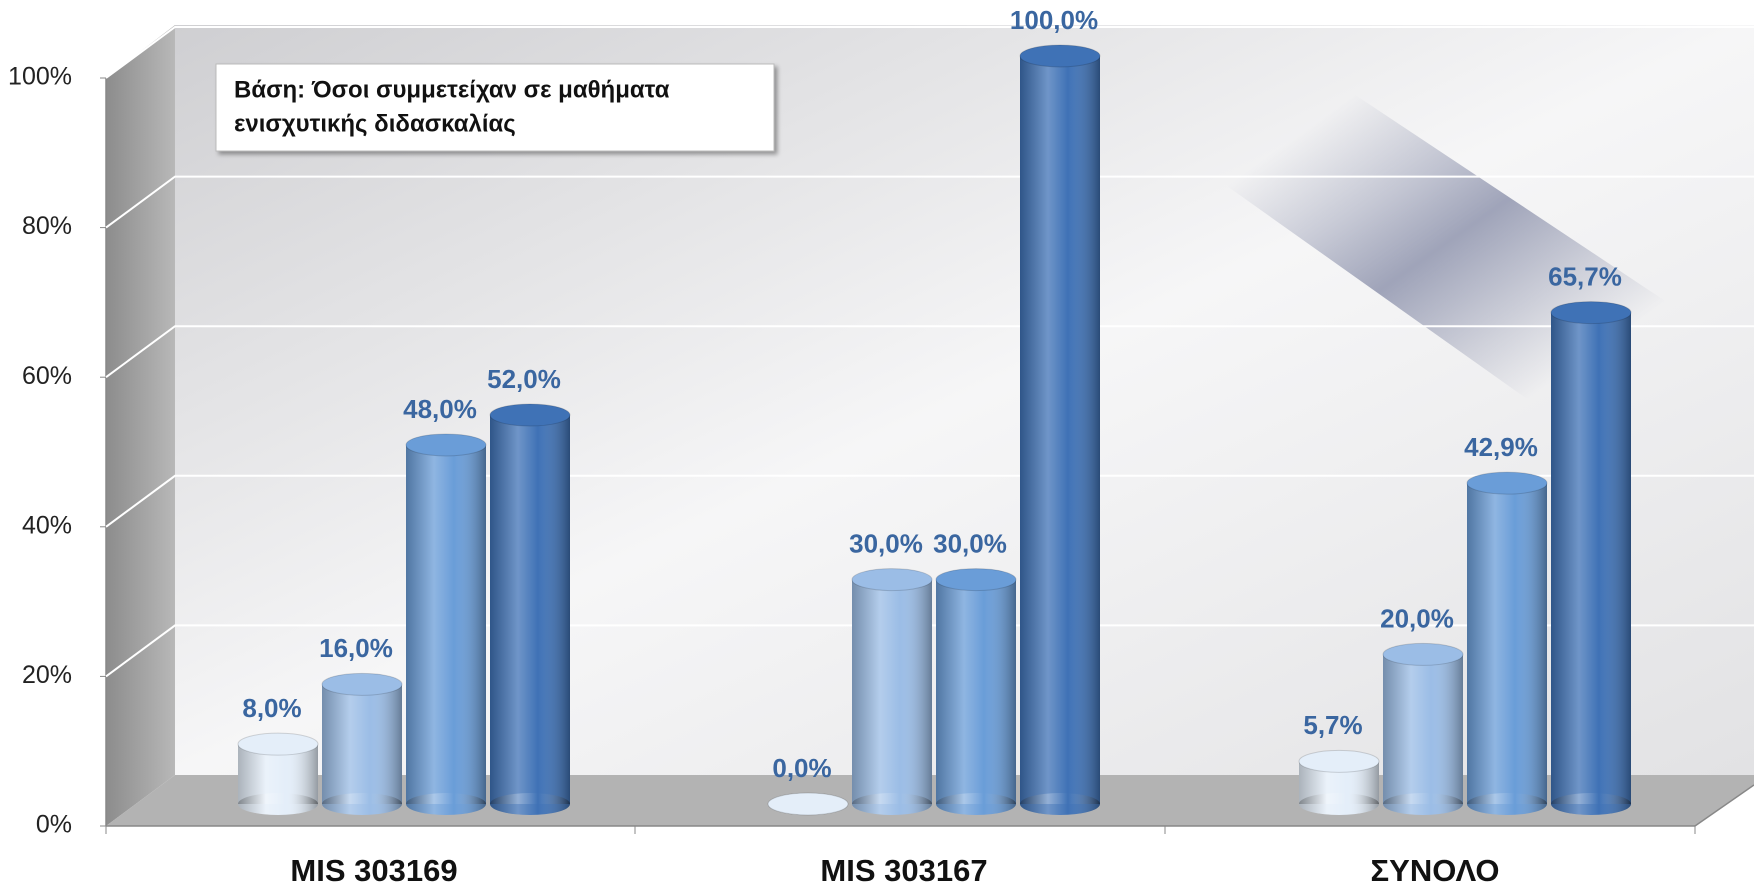  I want to click on value-label: 100,0%, so click(1054, 20).